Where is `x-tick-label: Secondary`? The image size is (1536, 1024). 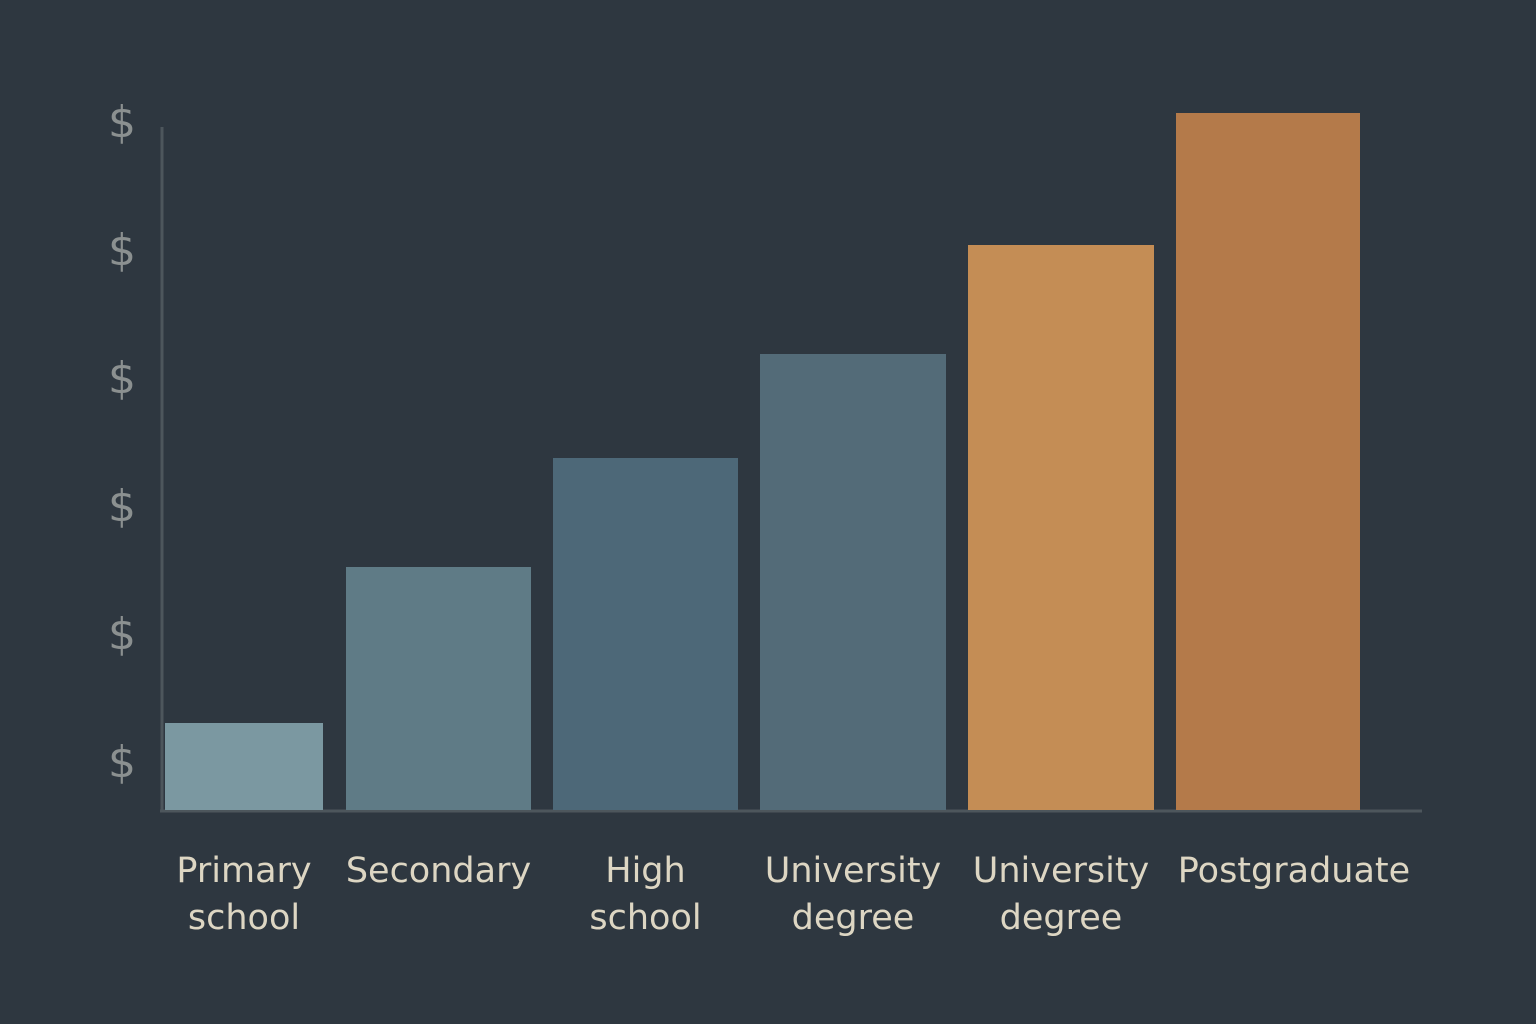 x-tick-label: Secondary is located at coordinates (438, 871).